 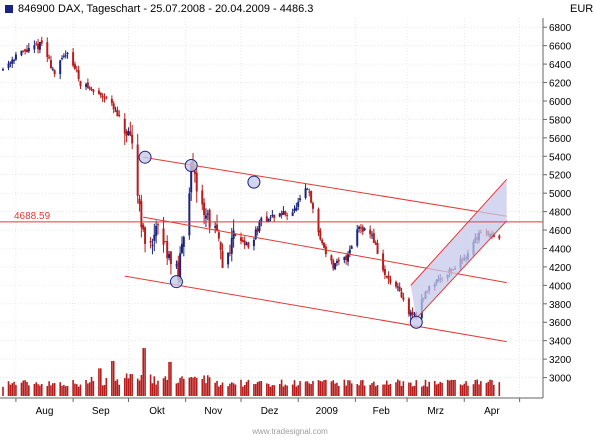 I want to click on pivot-marker, so click(x=254, y=182).